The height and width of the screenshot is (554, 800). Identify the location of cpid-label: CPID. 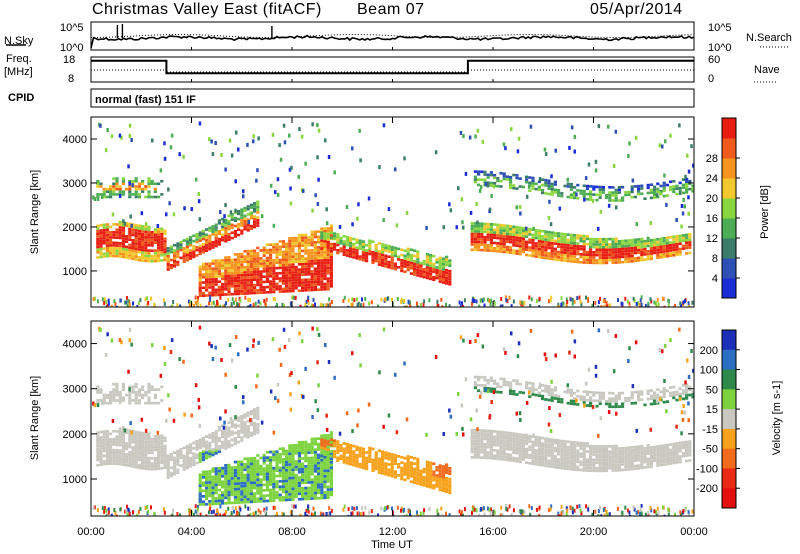
(21, 98).